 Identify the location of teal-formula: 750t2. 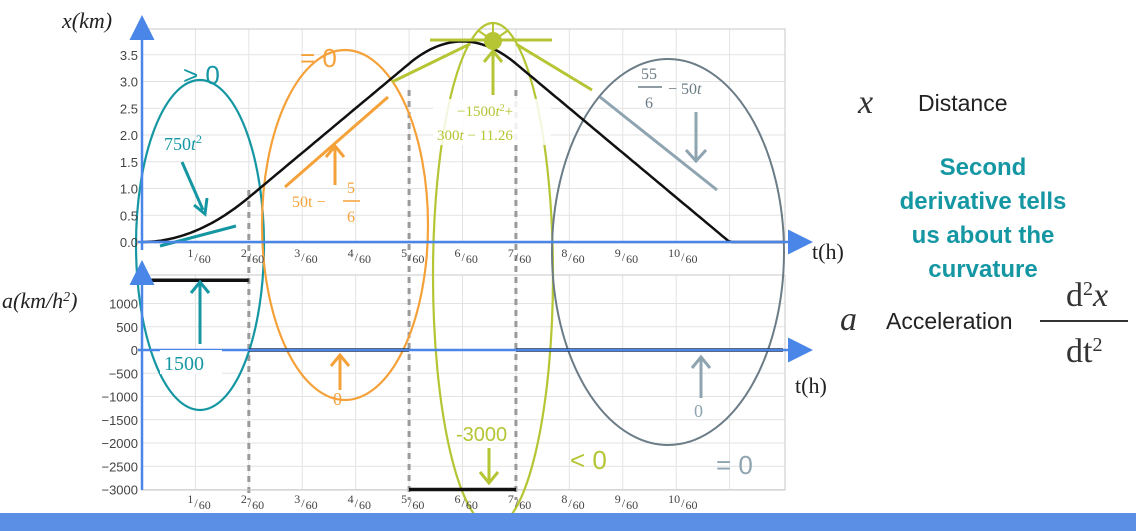
(183, 143).